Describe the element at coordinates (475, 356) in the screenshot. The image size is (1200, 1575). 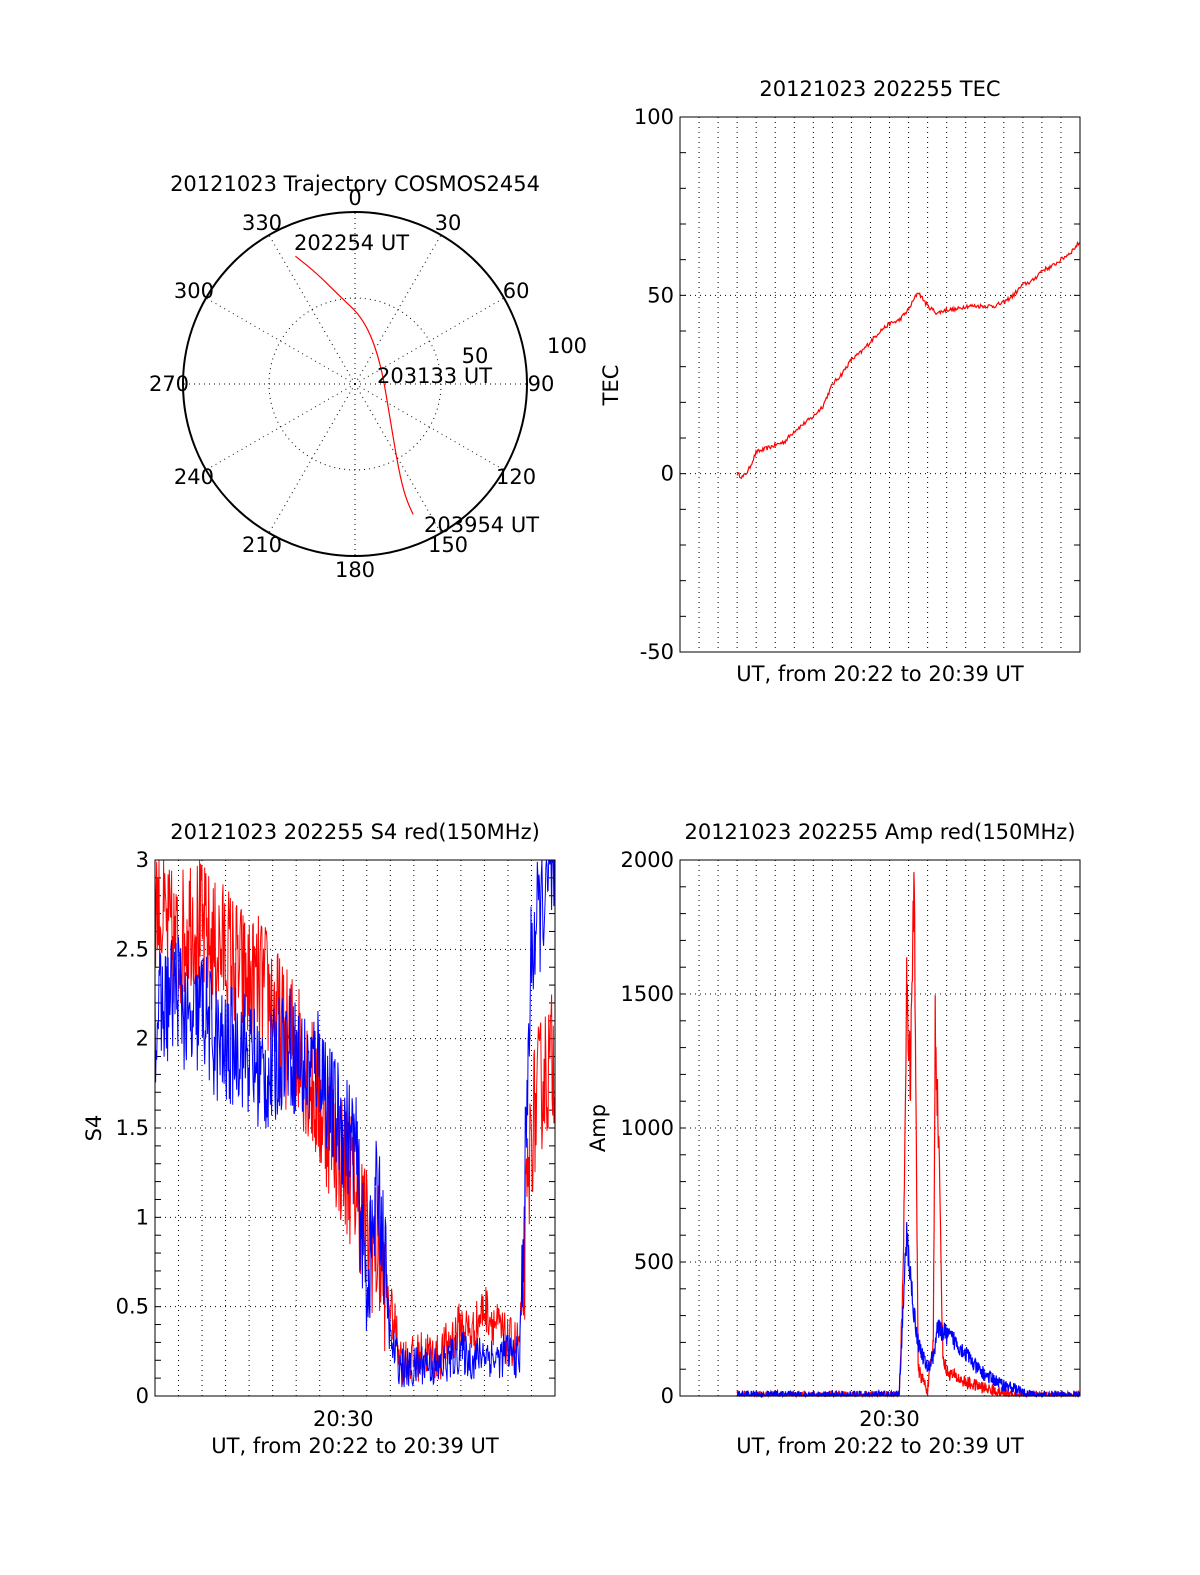
I see `polar-radial-label-50: 50` at that location.